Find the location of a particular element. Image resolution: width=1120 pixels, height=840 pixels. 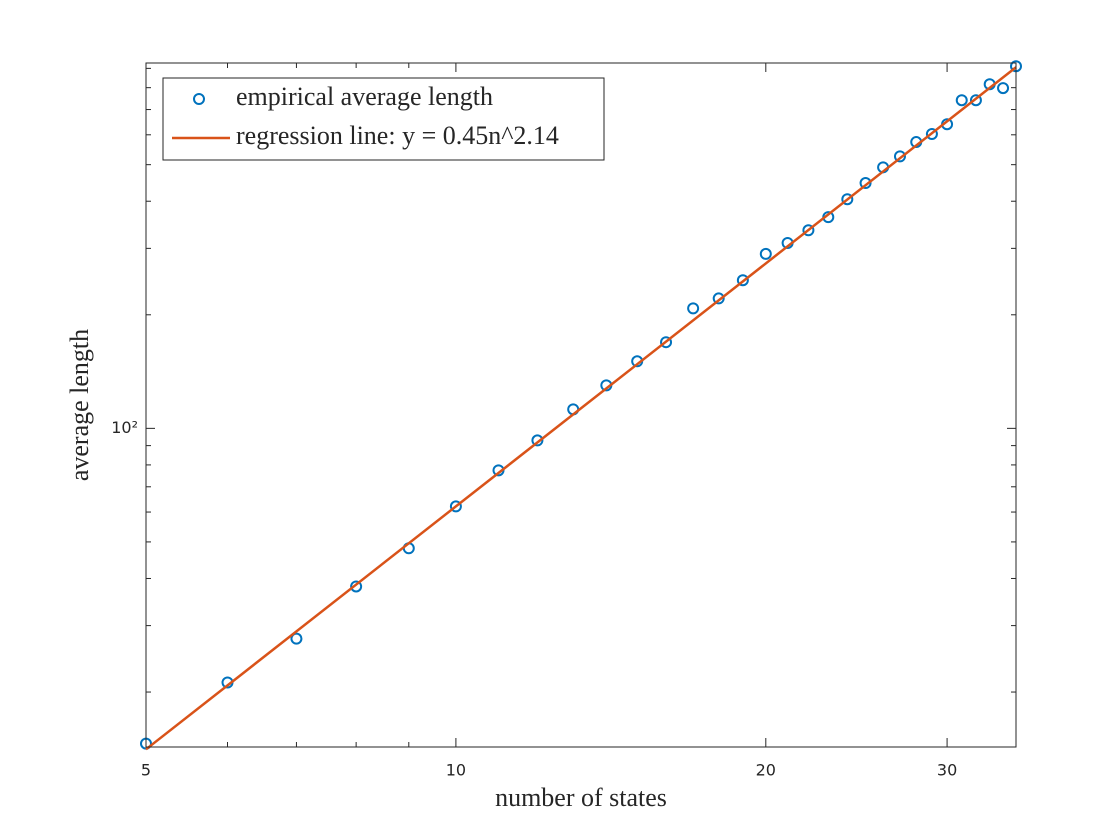

x-tick-label: 10 is located at coordinates (456, 770).